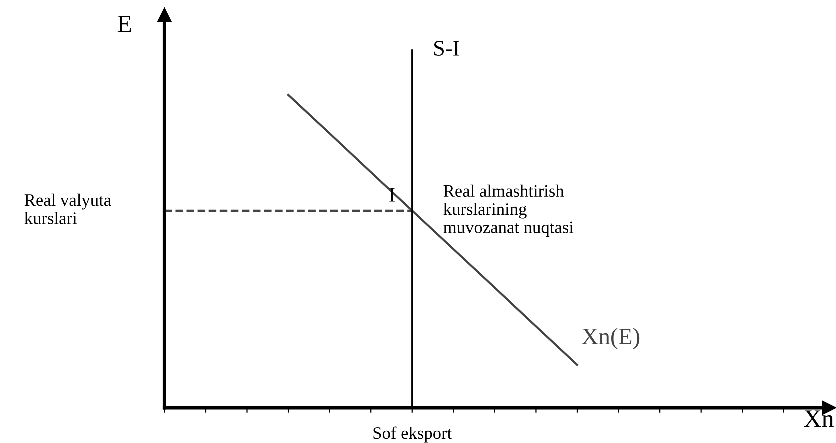  What do you see at coordinates (125, 24) in the screenshot?
I see `y-axis-title: E` at bounding box center [125, 24].